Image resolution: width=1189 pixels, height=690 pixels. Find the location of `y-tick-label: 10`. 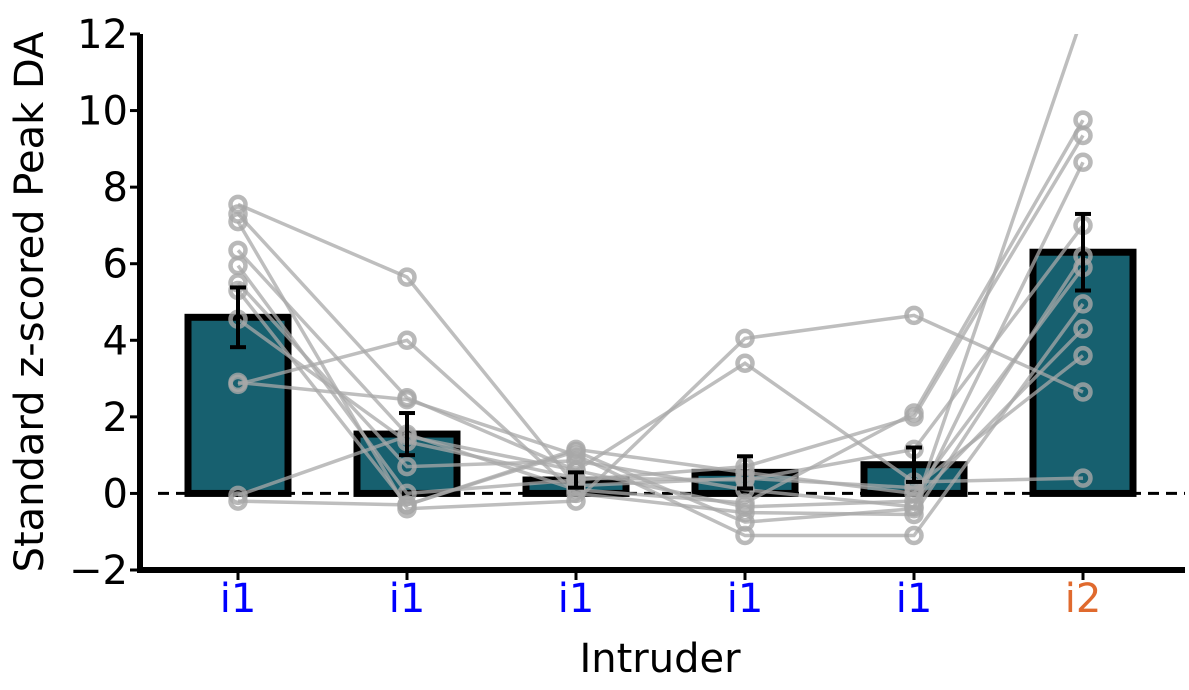

y-tick-label: 10 is located at coordinates (102, 112).